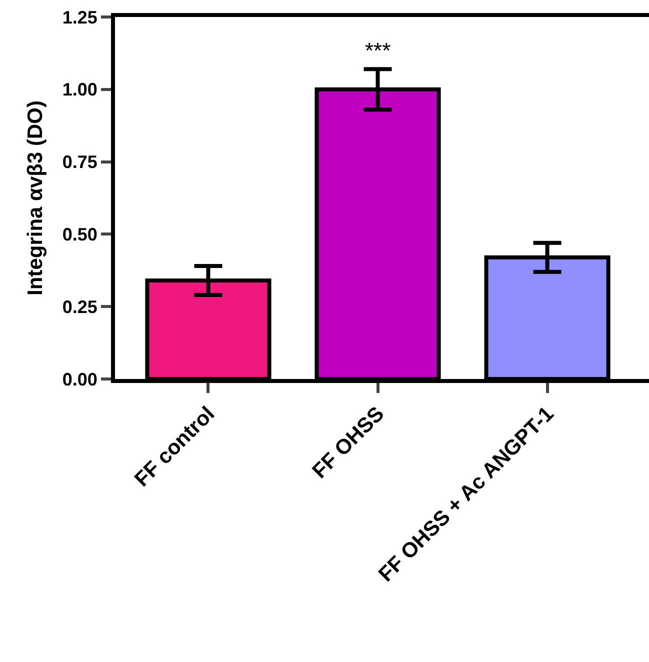  Describe the element at coordinates (80, 162) in the screenshot. I see `y-tick-label: 0.75` at that location.